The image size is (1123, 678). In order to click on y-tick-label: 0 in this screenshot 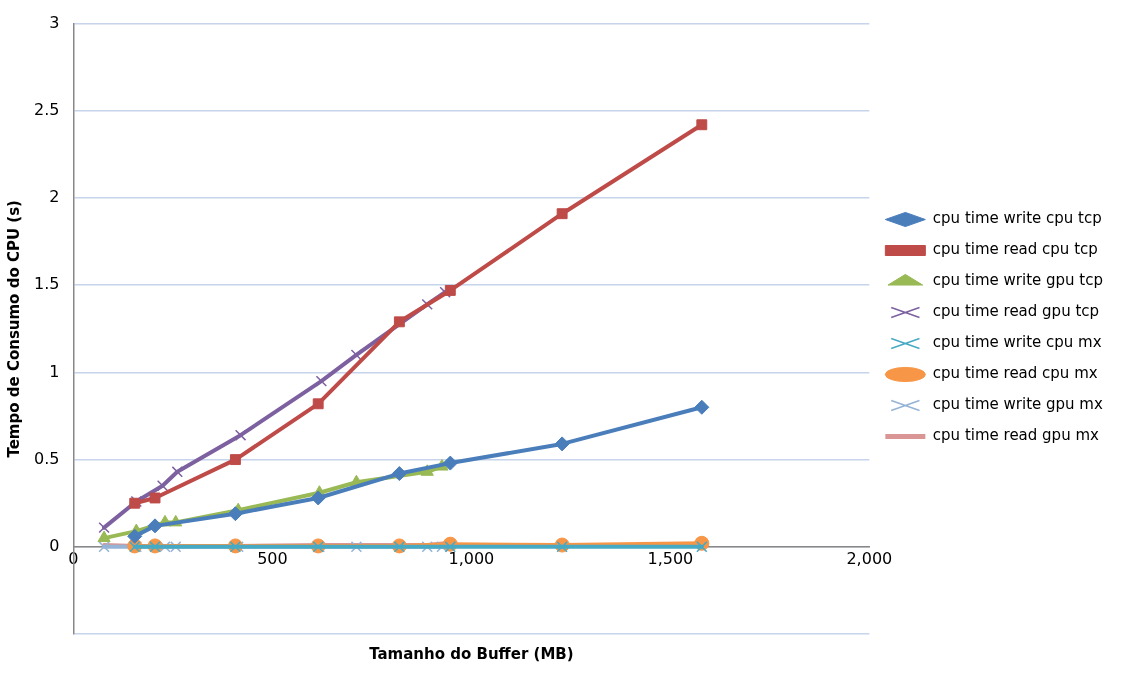, I will do `click(54, 545)`.